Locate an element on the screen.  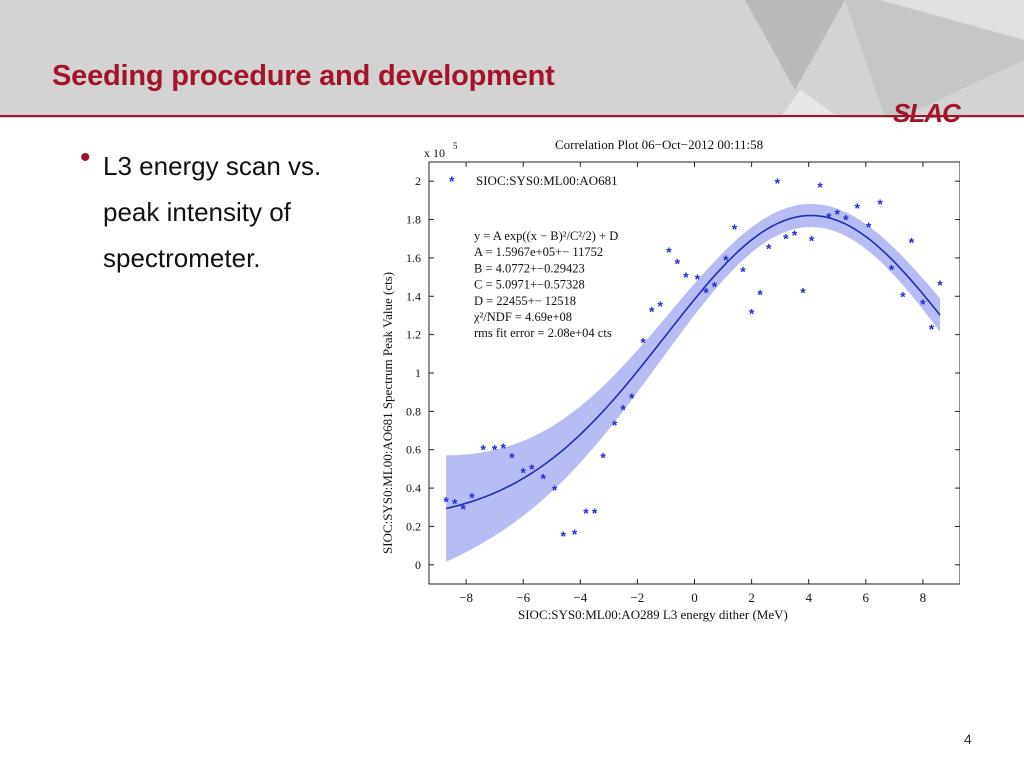
y-multiplier: x 10 5 is located at coordinates (441, 150).